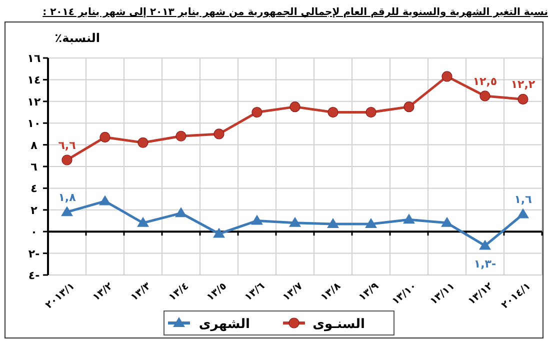 The height and width of the screenshot is (350, 560). Describe the element at coordinates (295, 12) in the screenshot. I see `chart-title: نسبة التغير الشهرية والسنوية للرقم العام لإجمالي الجمهورية من شهر يناير ٢٠١٣ إلى شهر يناير ٢٠١٤ :` at that location.